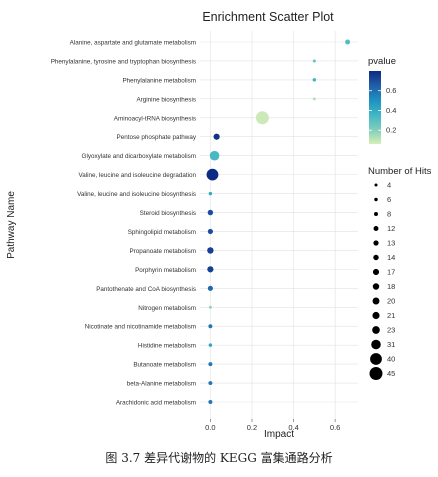 The height and width of the screenshot is (477, 438). What do you see at coordinates (391, 272) in the screenshot?
I see `hits-legend-label: 17` at bounding box center [391, 272].